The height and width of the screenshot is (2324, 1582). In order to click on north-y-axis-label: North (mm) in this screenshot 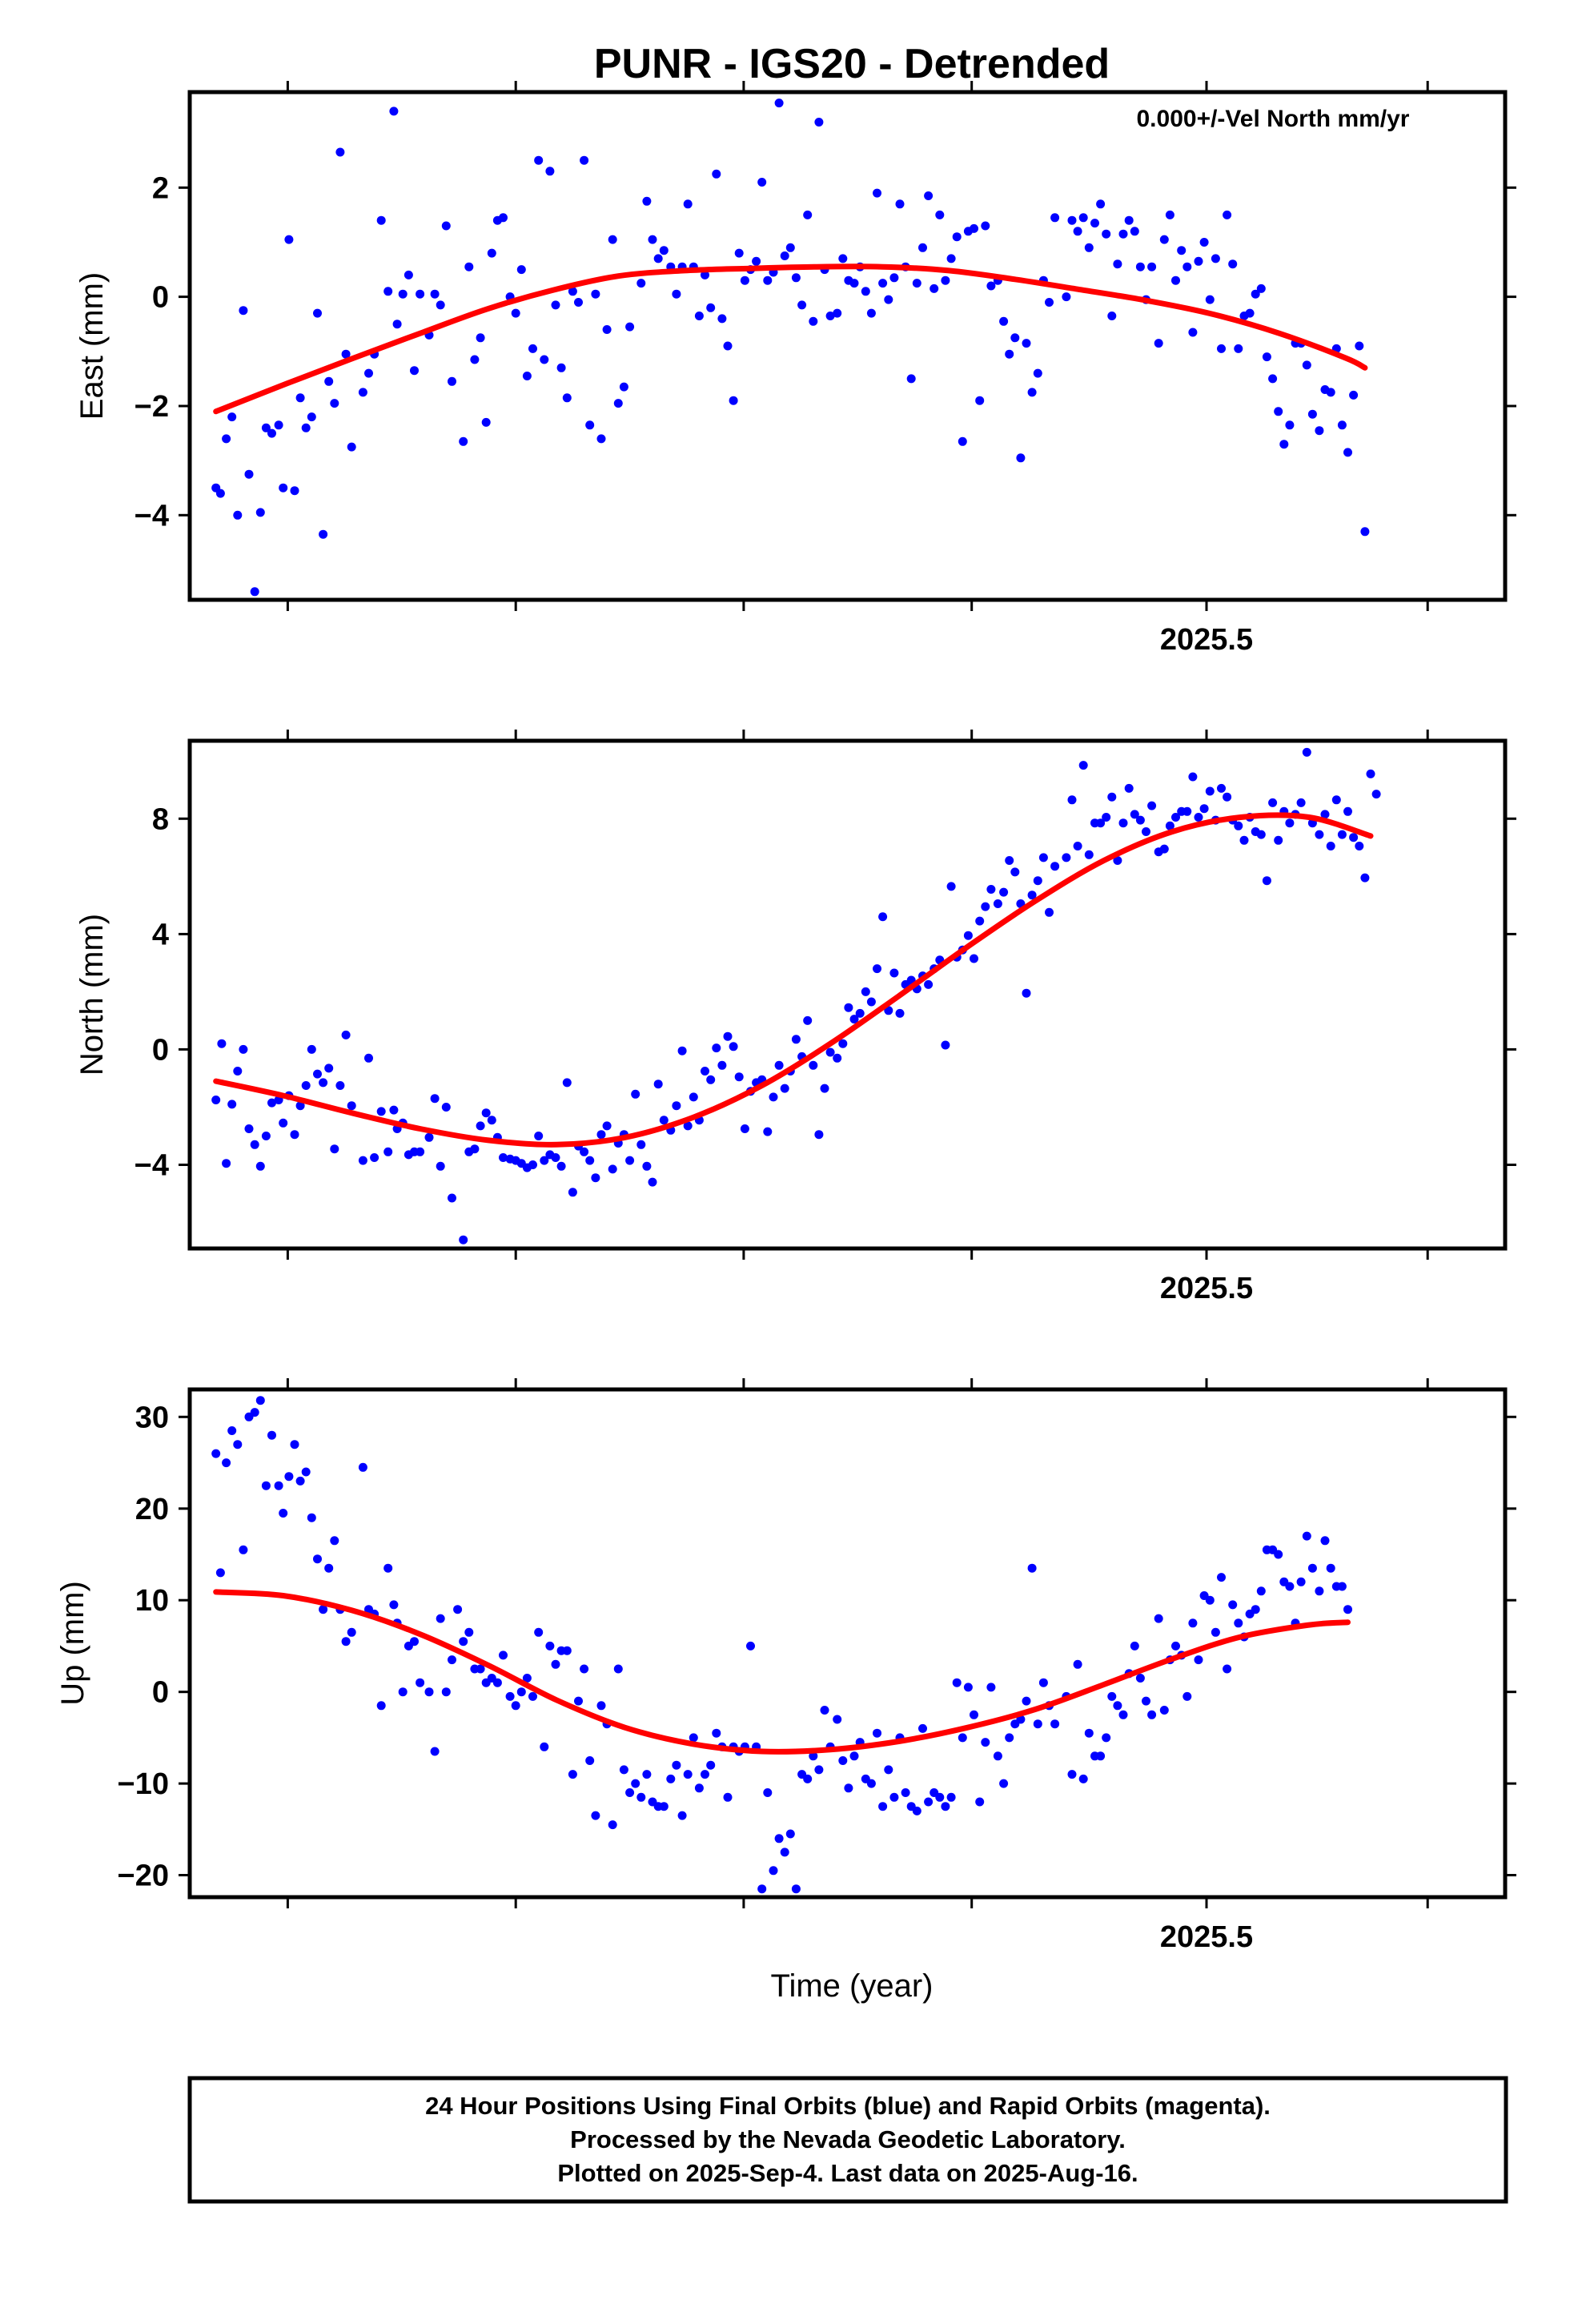, I will do `click(92, 995)`.